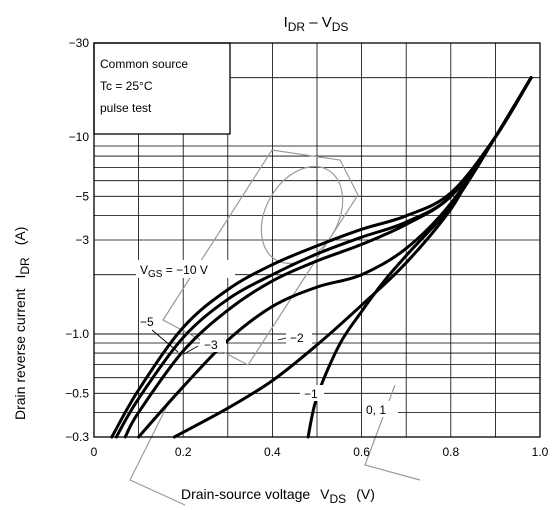 The image size is (557, 510). I want to click on y-tick-label: −10, so click(79, 137).